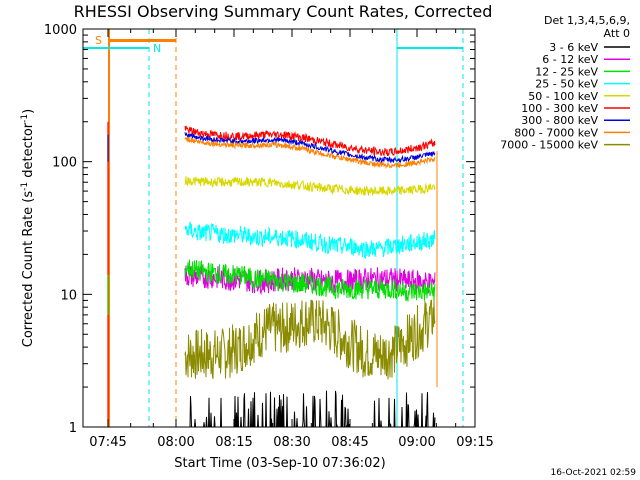 The height and width of the screenshot is (480, 640). What do you see at coordinates (570, 59) in the screenshot?
I see `legend-label: 6 - 12 keV` at bounding box center [570, 59].